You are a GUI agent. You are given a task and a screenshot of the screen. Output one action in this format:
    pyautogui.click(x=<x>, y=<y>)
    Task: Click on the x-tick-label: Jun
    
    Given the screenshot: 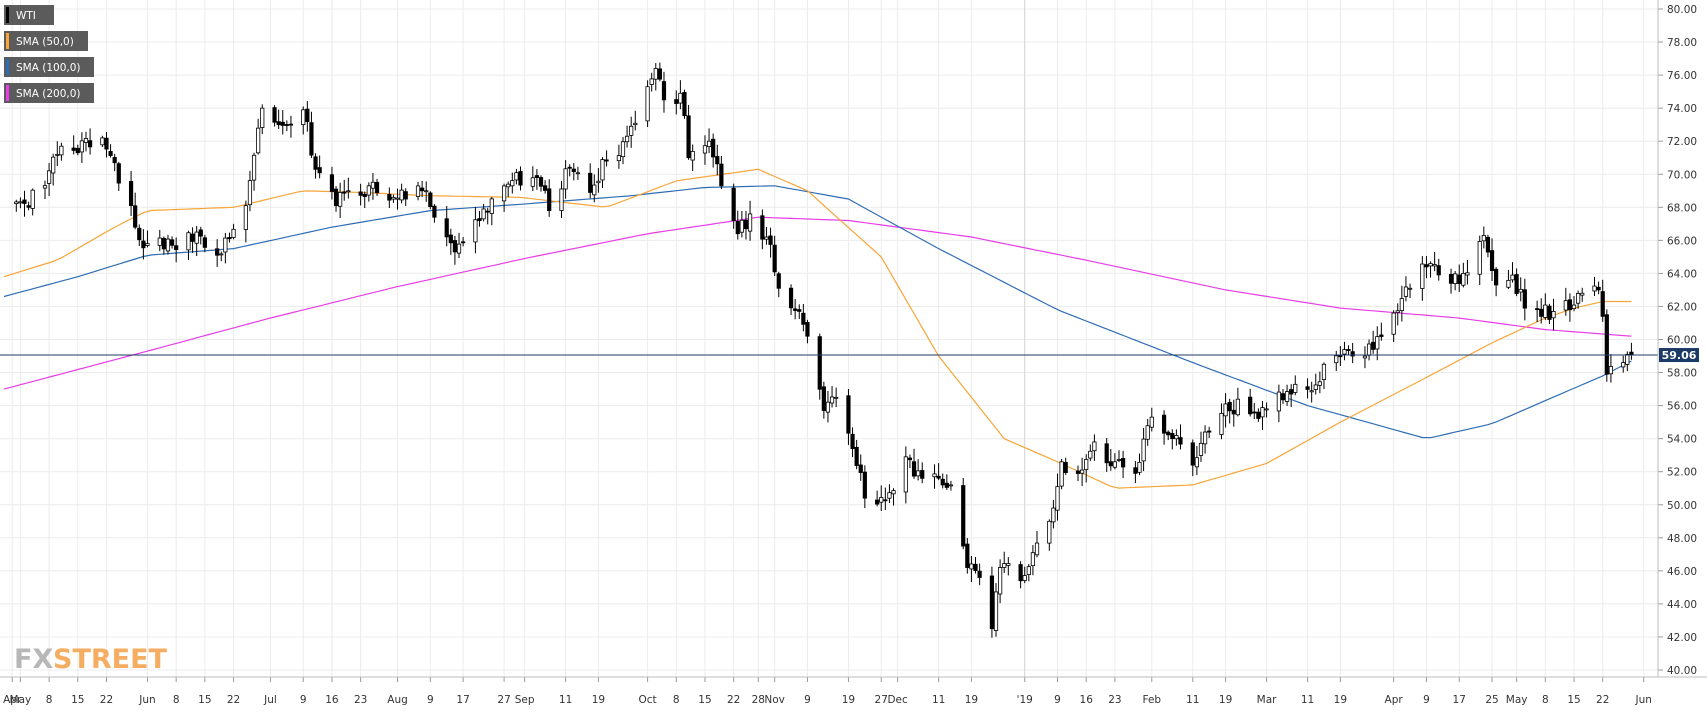 What is the action you would take?
    pyautogui.click(x=1642, y=700)
    